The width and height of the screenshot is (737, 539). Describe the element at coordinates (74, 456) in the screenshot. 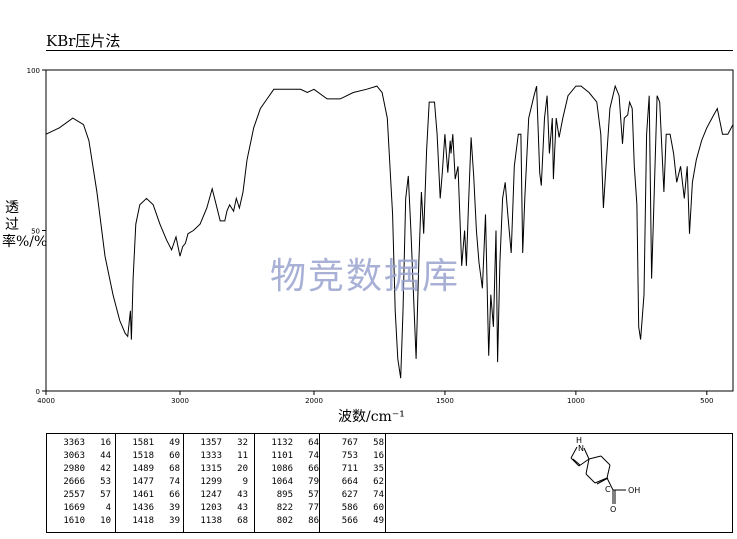

I see `peak-wavenumber: 3063` at that location.